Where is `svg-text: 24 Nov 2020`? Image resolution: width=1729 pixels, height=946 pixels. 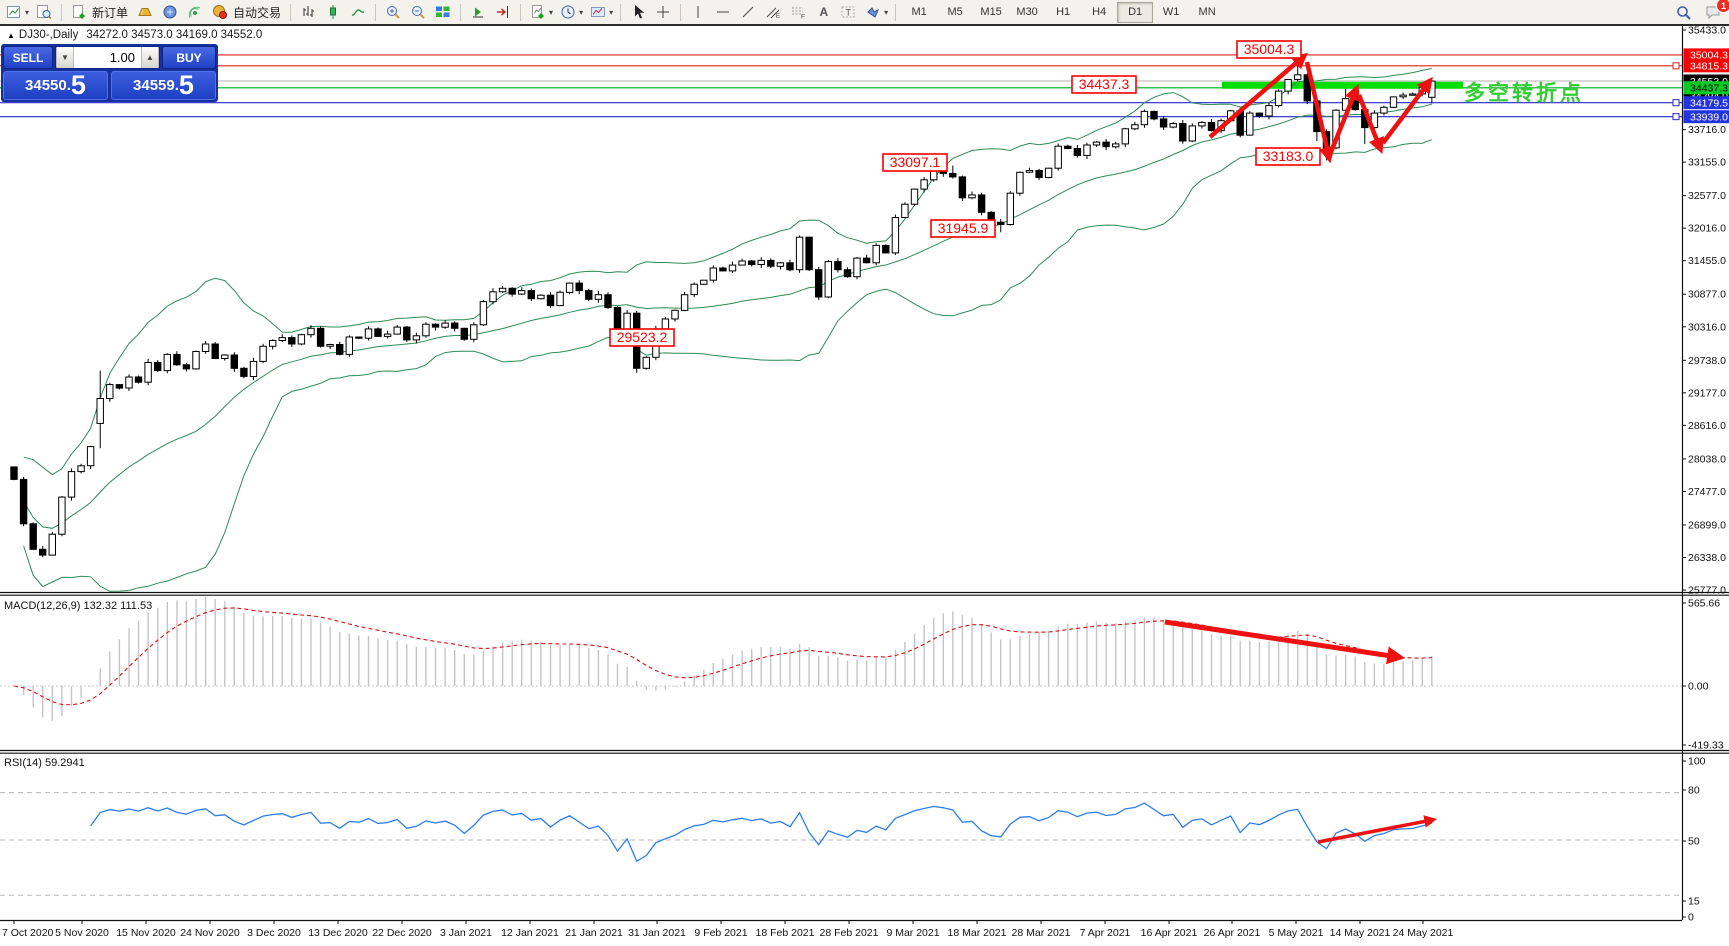
svg-text: 24 Nov 2020 is located at coordinates (210, 933).